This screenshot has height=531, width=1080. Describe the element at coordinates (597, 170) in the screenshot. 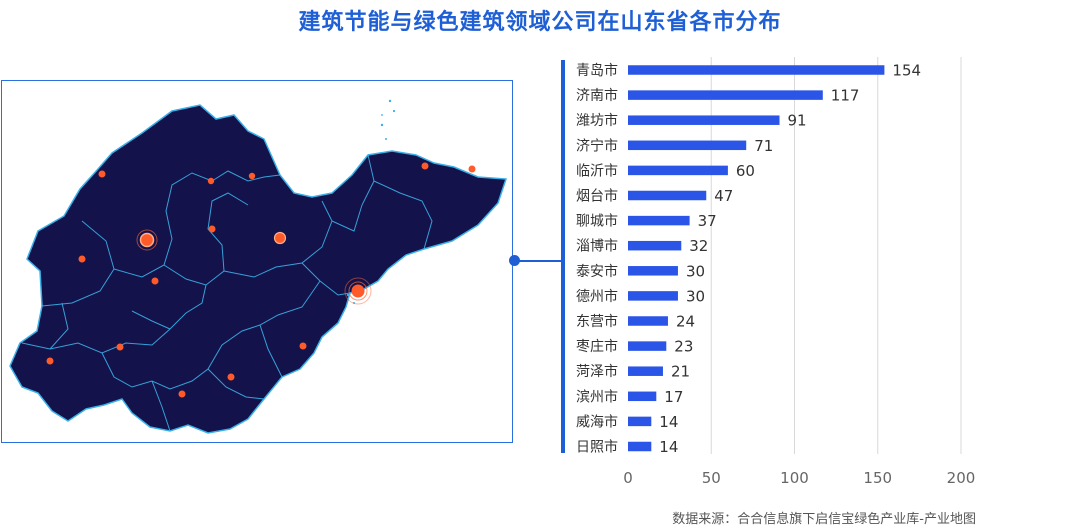

I see `category-label: 临沂市` at that location.